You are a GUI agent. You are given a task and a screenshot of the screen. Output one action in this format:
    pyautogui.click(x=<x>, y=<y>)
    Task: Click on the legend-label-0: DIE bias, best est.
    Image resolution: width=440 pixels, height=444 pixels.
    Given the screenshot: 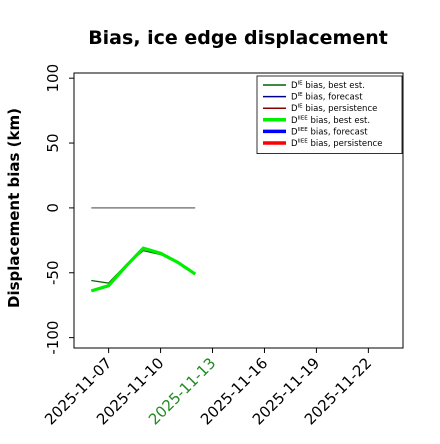 What is the action you would take?
    pyautogui.click(x=328, y=86)
    